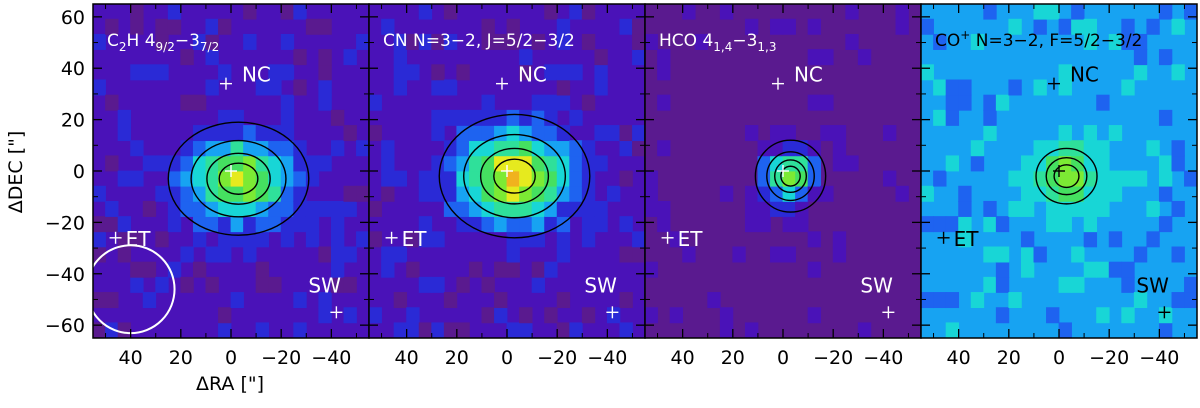 The image size is (1200, 408). Describe the element at coordinates (833, 358) in the screenshot. I see `x-tick-label: −20` at that location.